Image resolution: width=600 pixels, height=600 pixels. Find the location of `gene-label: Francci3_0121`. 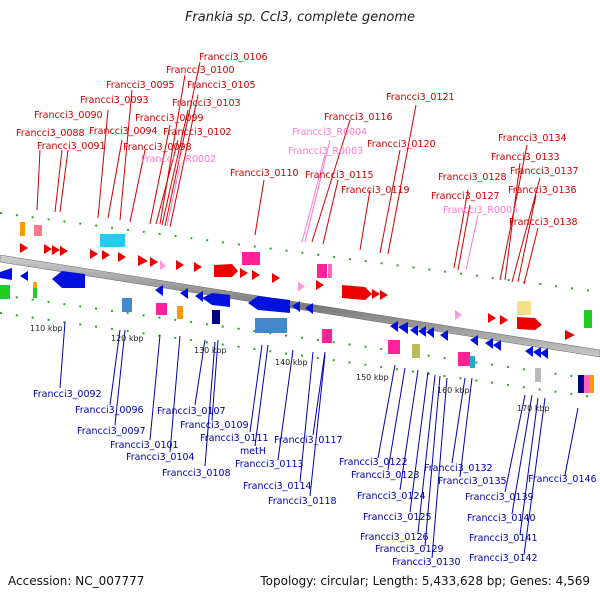

gene-label: Francci3_0121 is located at coordinates (420, 97).